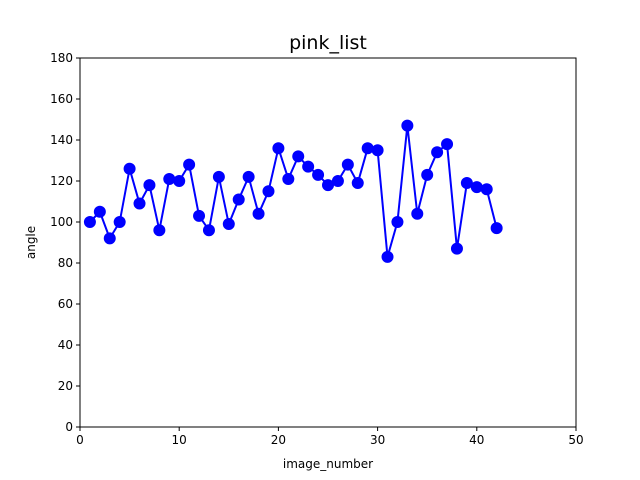  I want to click on y-axis: 0 20 40 60 80 100 120 140 160 180, so click(65, 242).